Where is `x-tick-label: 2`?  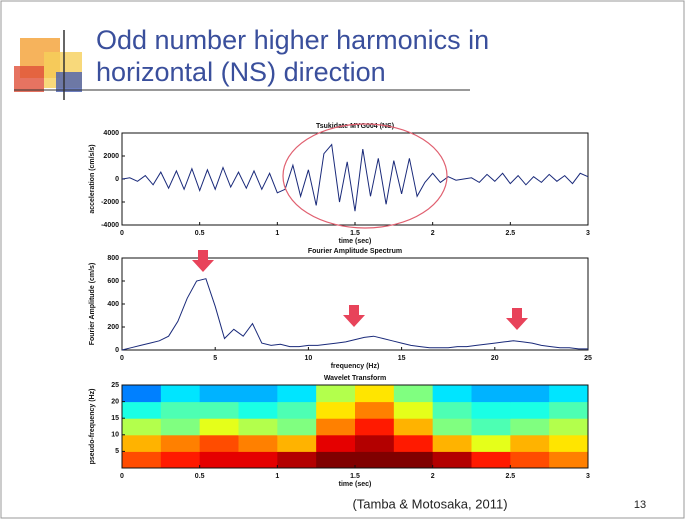
x-tick-label: 2 is located at coordinates (433, 233).